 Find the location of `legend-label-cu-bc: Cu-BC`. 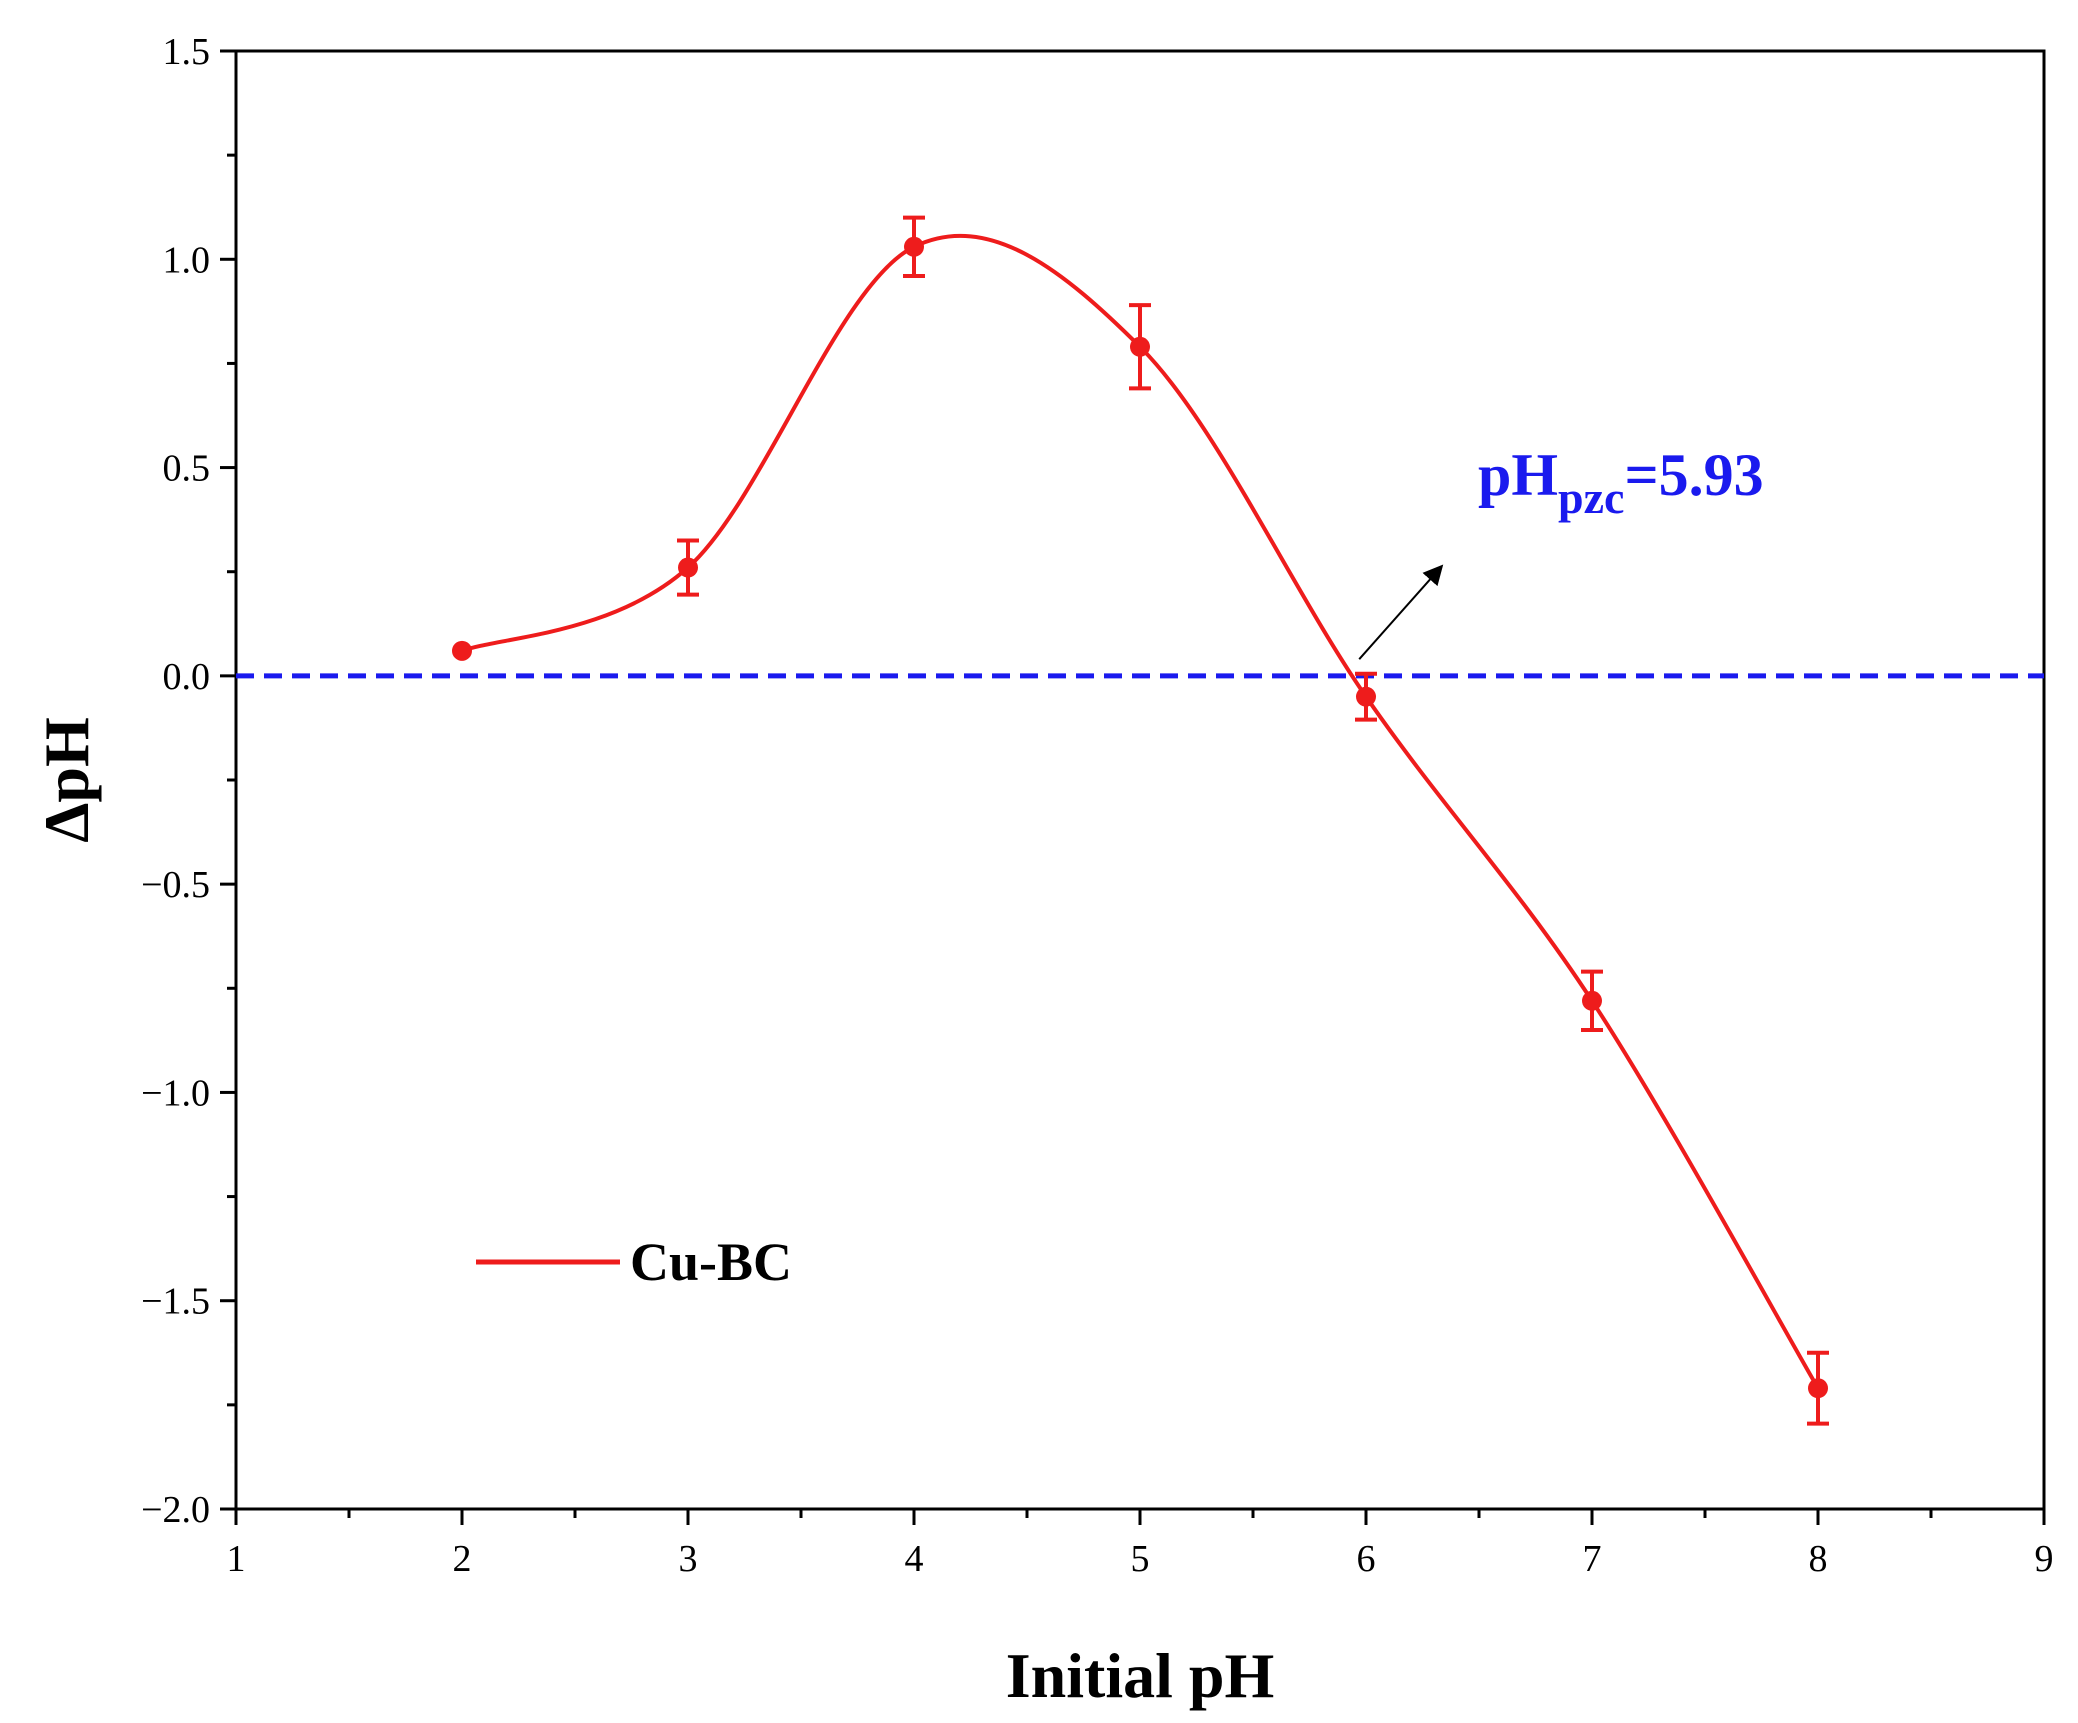

legend-label-cu-bc: Cu-BC is located at coordinates (711, 1262).